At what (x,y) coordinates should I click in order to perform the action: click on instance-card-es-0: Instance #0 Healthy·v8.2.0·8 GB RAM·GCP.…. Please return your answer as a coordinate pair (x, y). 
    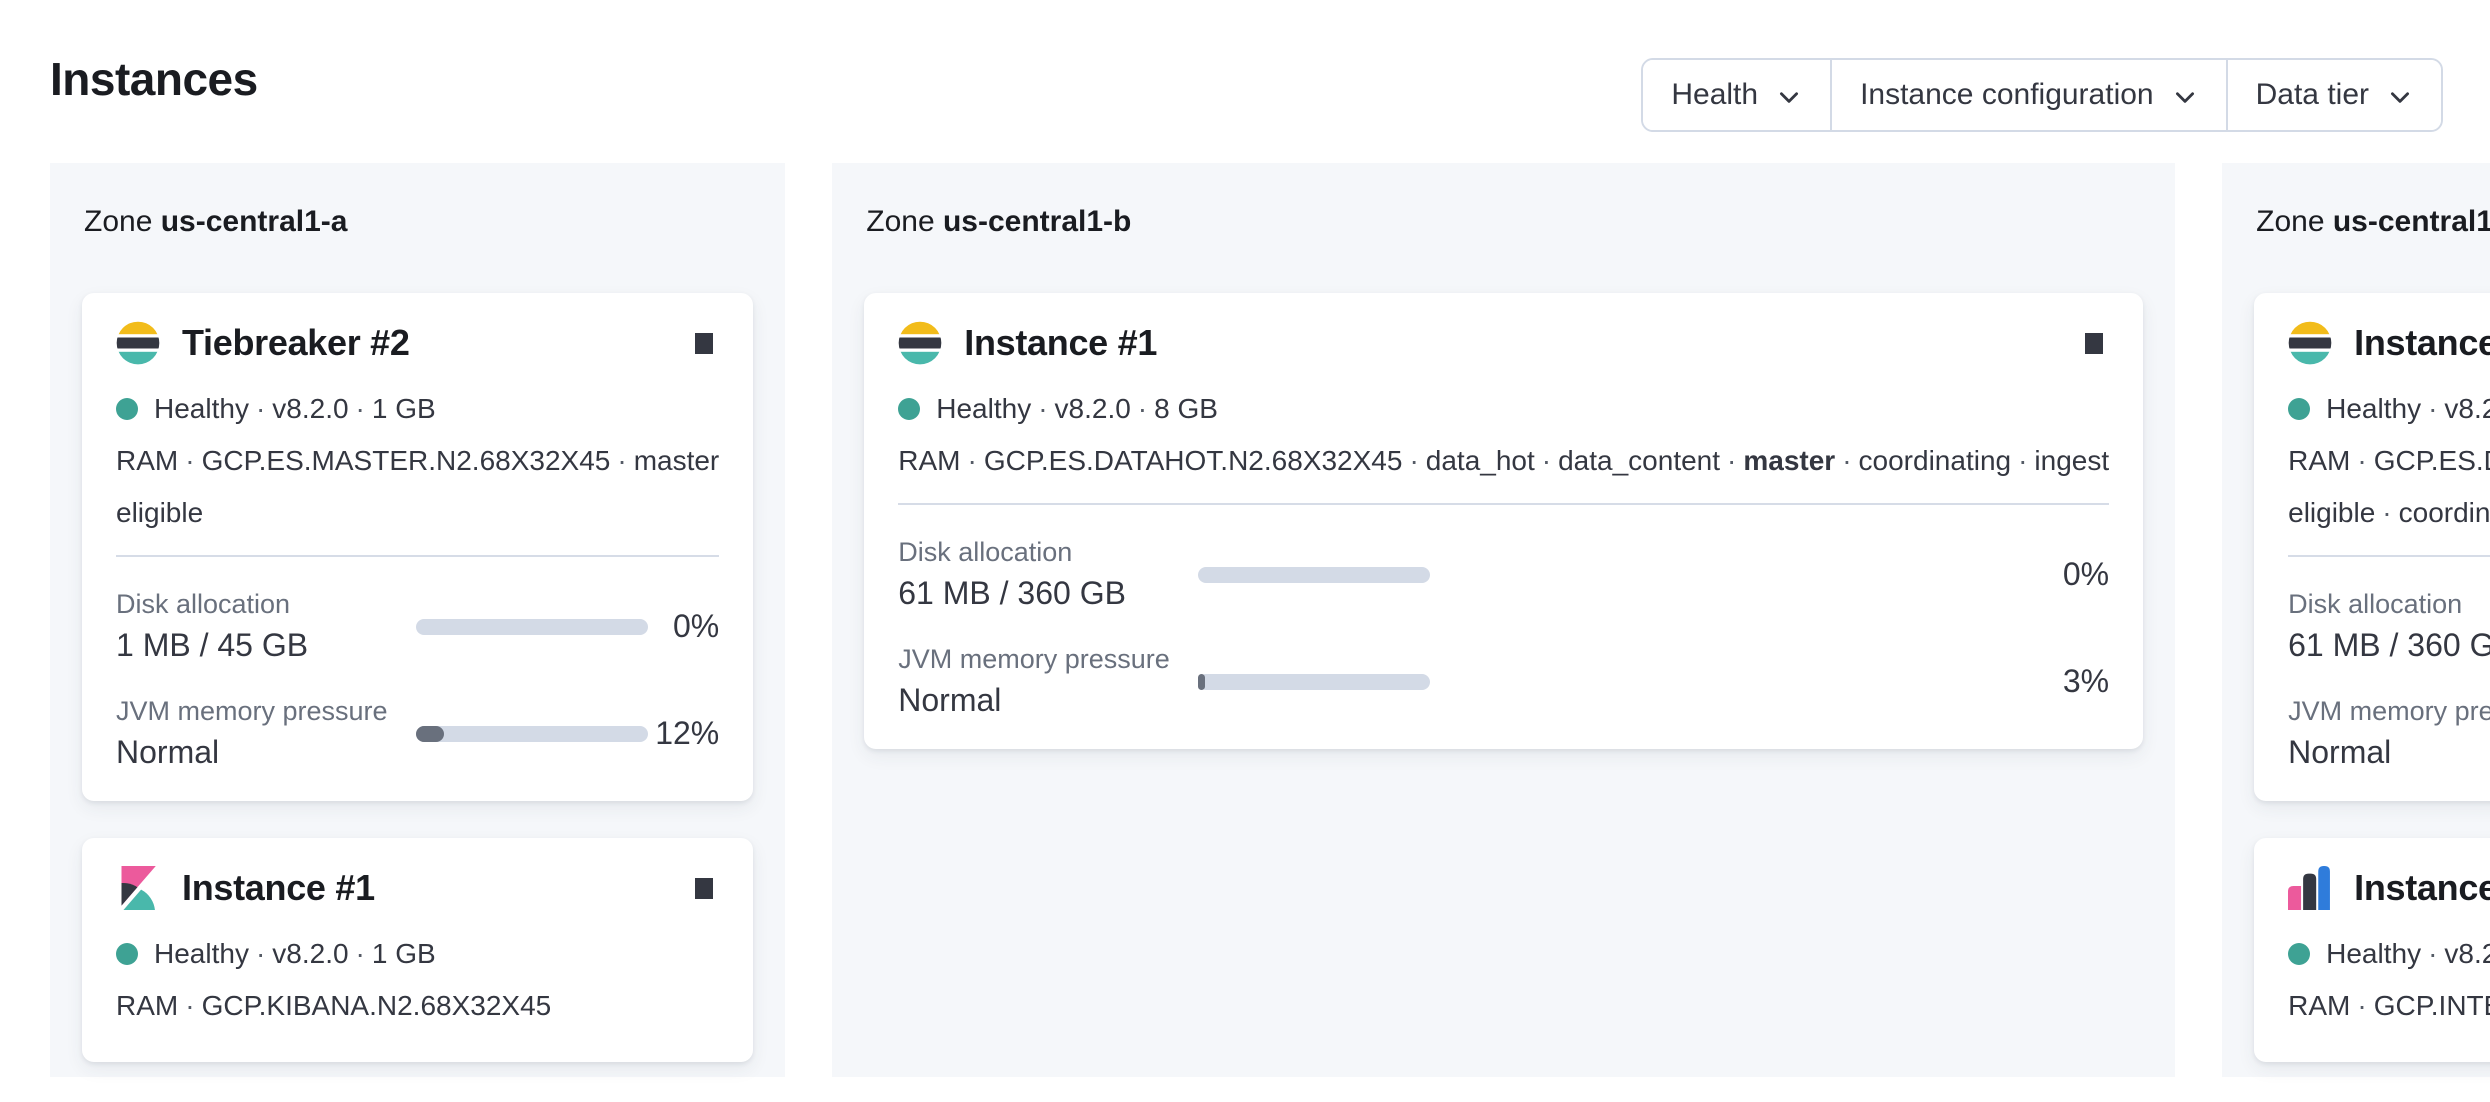
    Looking at the image, I should click on (2372, 547).